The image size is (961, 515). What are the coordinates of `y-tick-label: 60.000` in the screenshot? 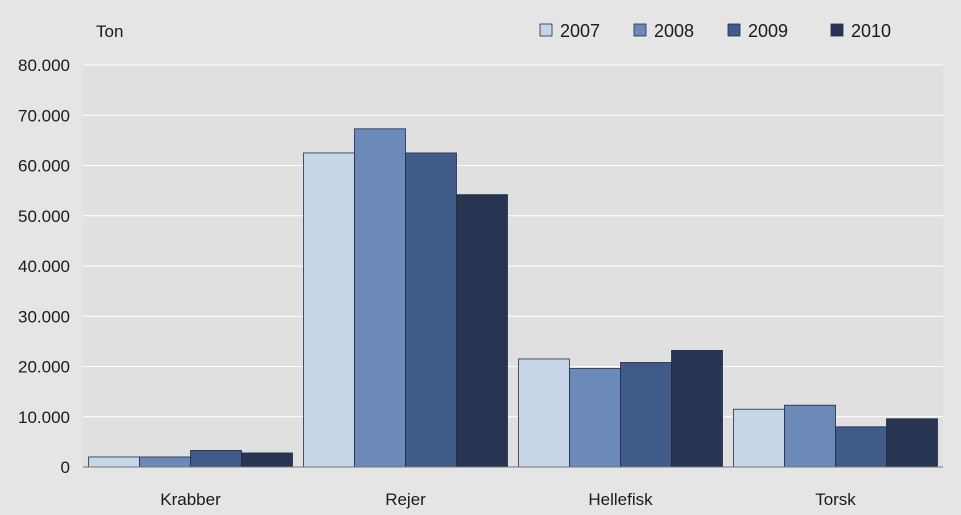 It's located at (44, 166).